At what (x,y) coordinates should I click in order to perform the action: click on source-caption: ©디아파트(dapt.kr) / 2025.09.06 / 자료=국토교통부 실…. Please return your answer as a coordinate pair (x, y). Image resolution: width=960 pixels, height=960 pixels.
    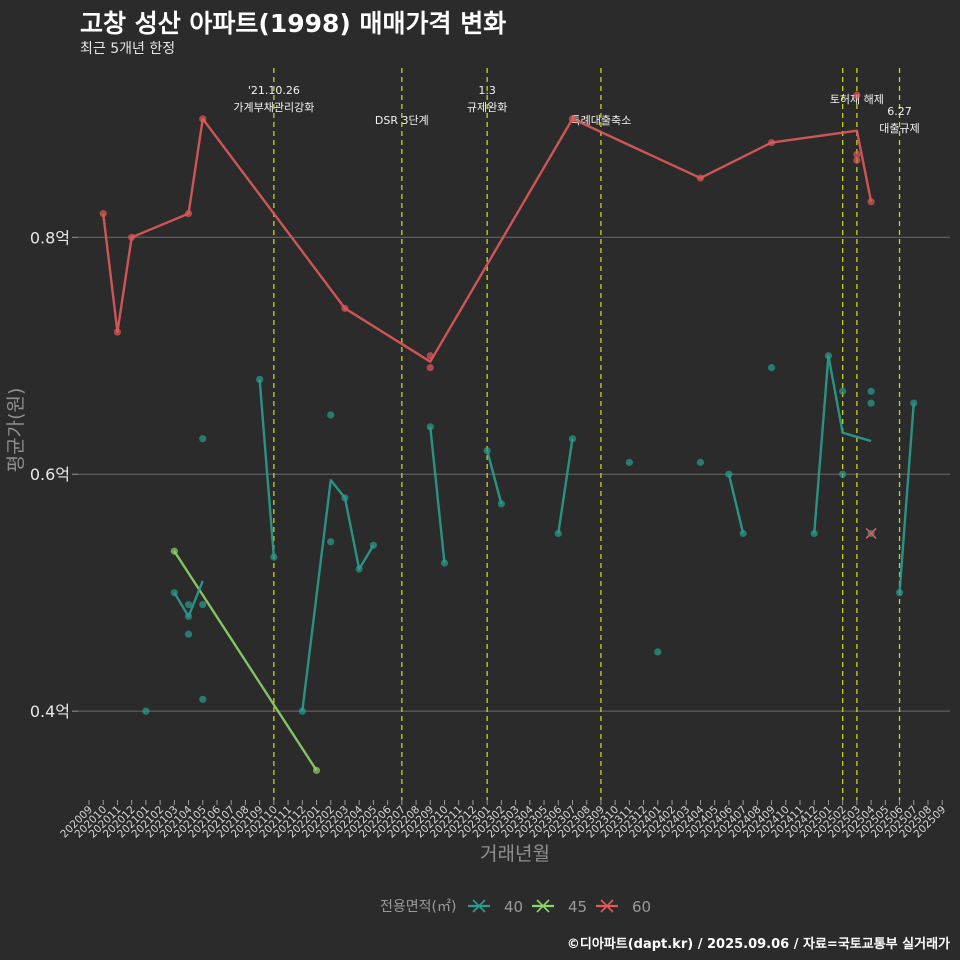
    Looking at the image, I should click on (758, 944).